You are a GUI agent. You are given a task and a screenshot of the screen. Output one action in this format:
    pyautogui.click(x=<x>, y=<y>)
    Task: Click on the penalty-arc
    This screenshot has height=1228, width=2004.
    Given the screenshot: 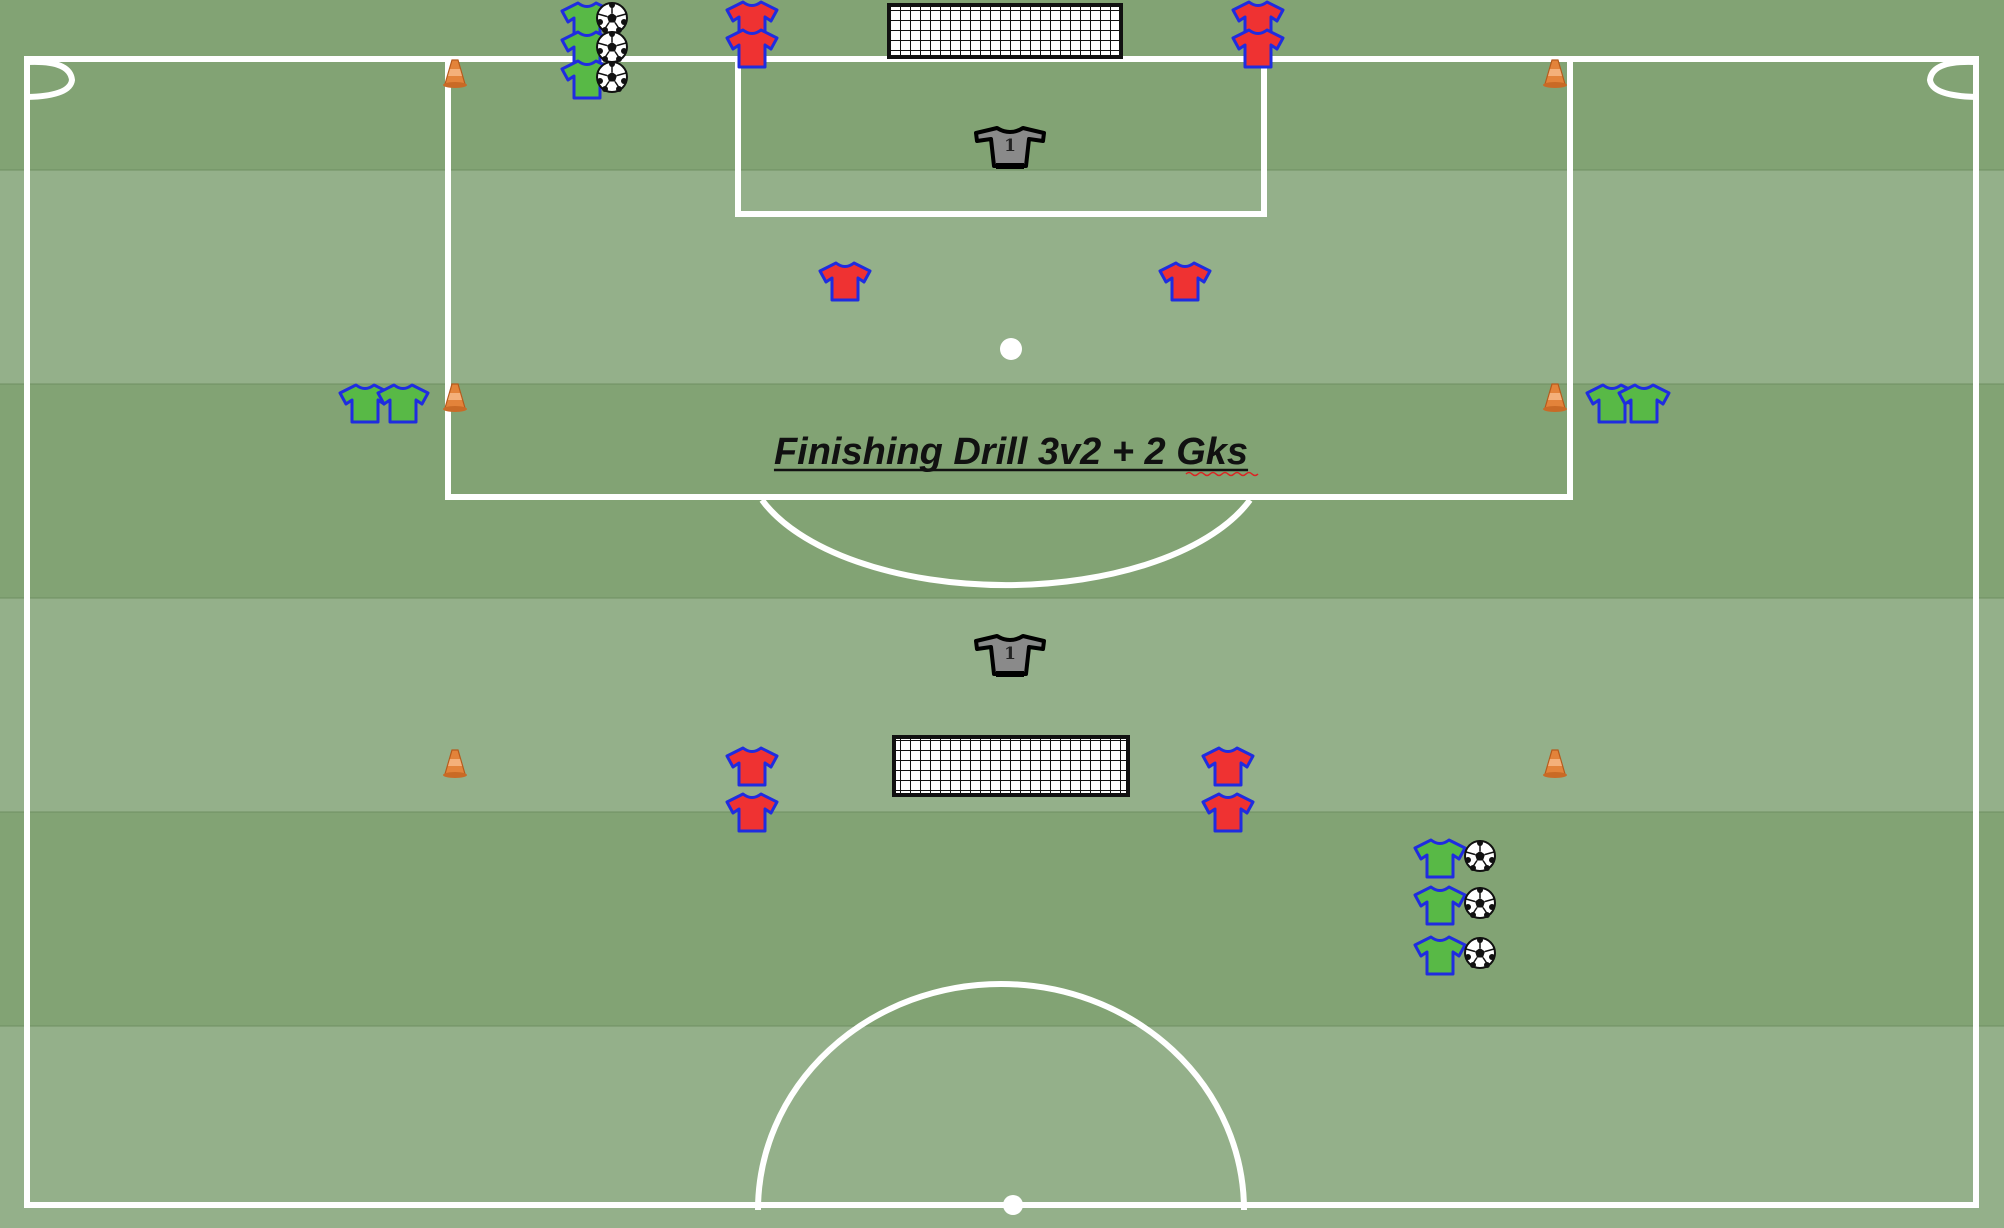 What is the action you would take?
    pyautogui.click(x=1006, y=543)
    